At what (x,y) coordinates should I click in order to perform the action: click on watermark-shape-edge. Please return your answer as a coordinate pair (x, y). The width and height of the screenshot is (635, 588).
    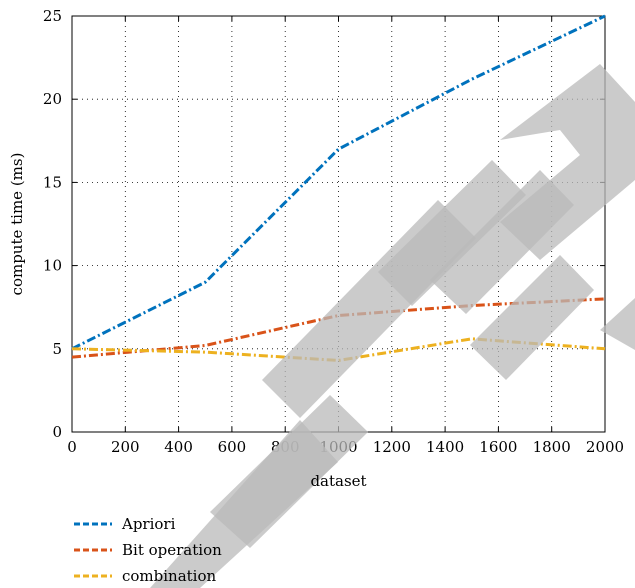
    Looking at the image, I should click on (617, 324).